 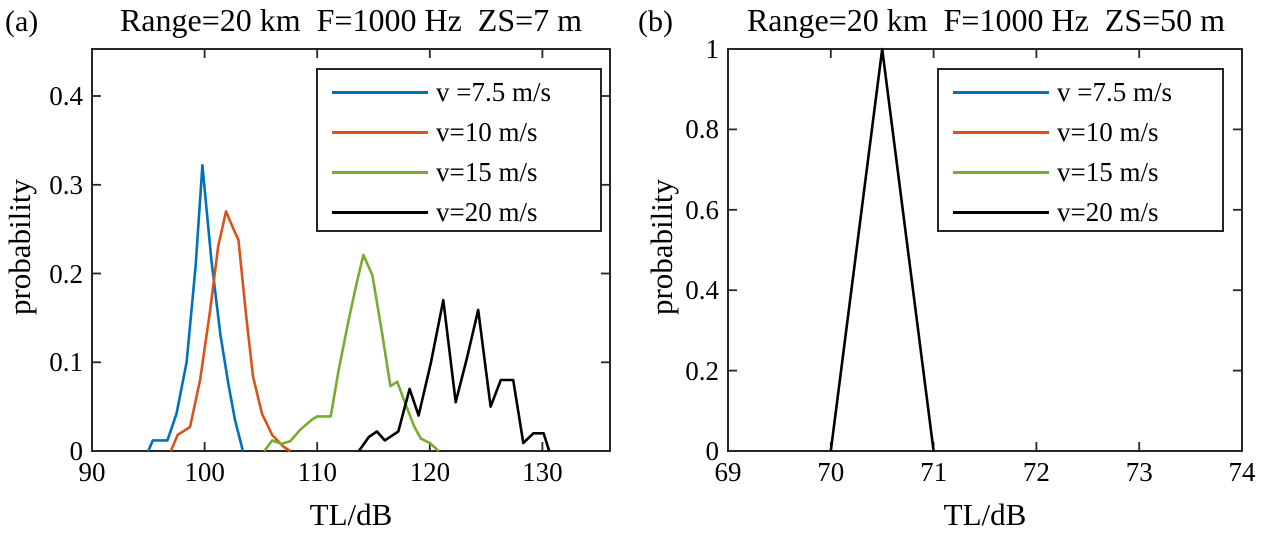 I want to click on x-axis-label-b: TL/dB, so click(x=985, y=514).